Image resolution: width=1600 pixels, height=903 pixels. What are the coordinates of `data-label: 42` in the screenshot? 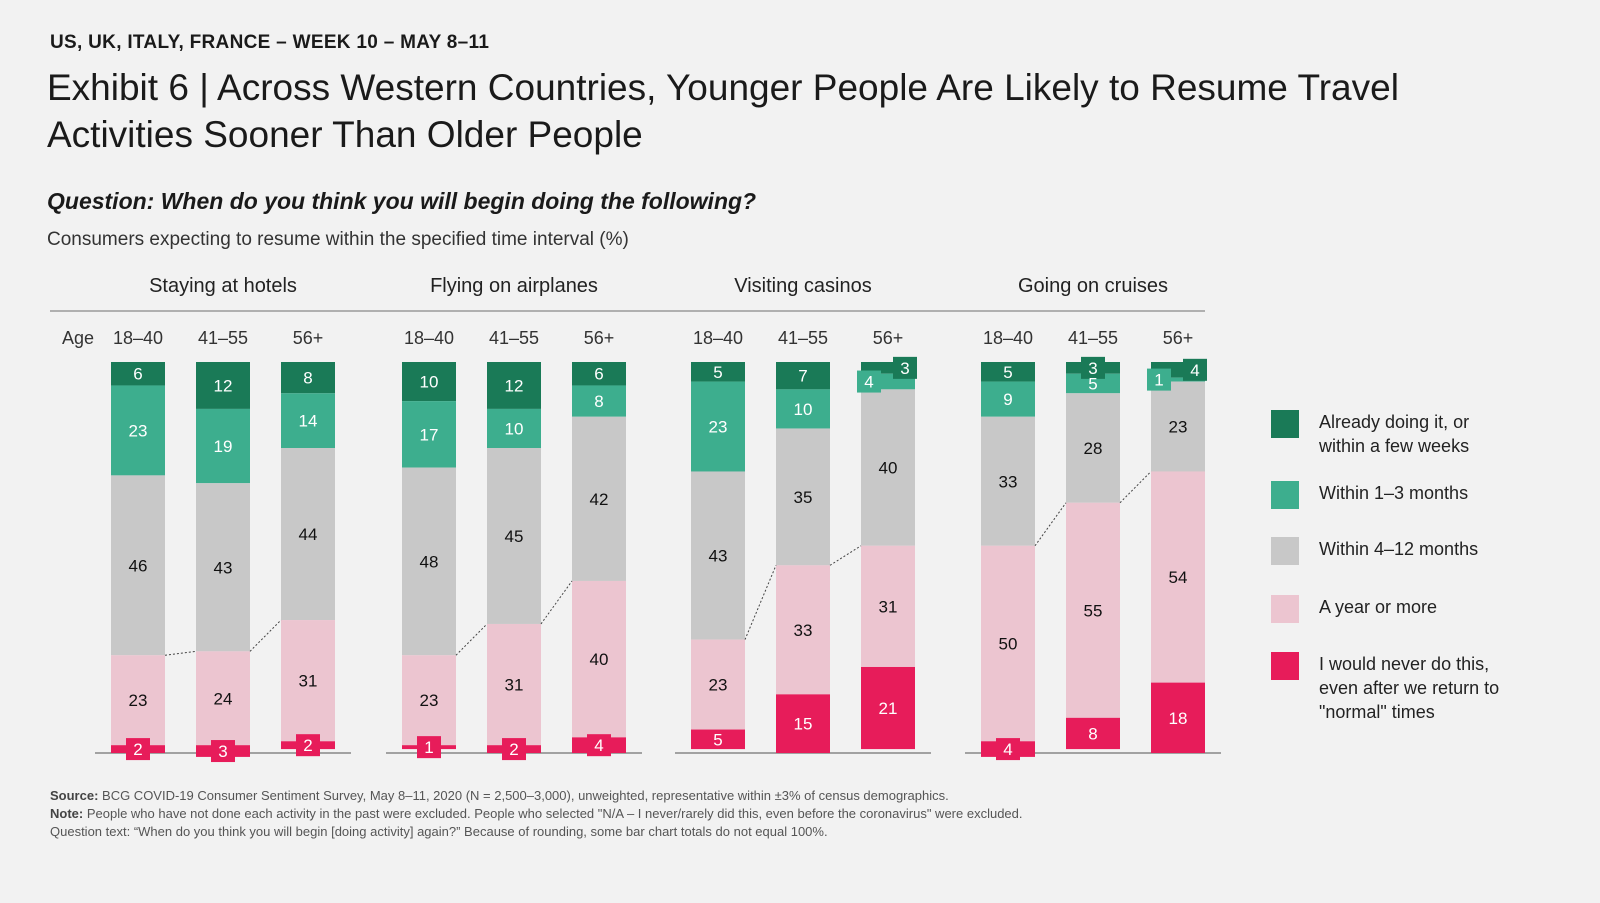 It's located at (599, 499).